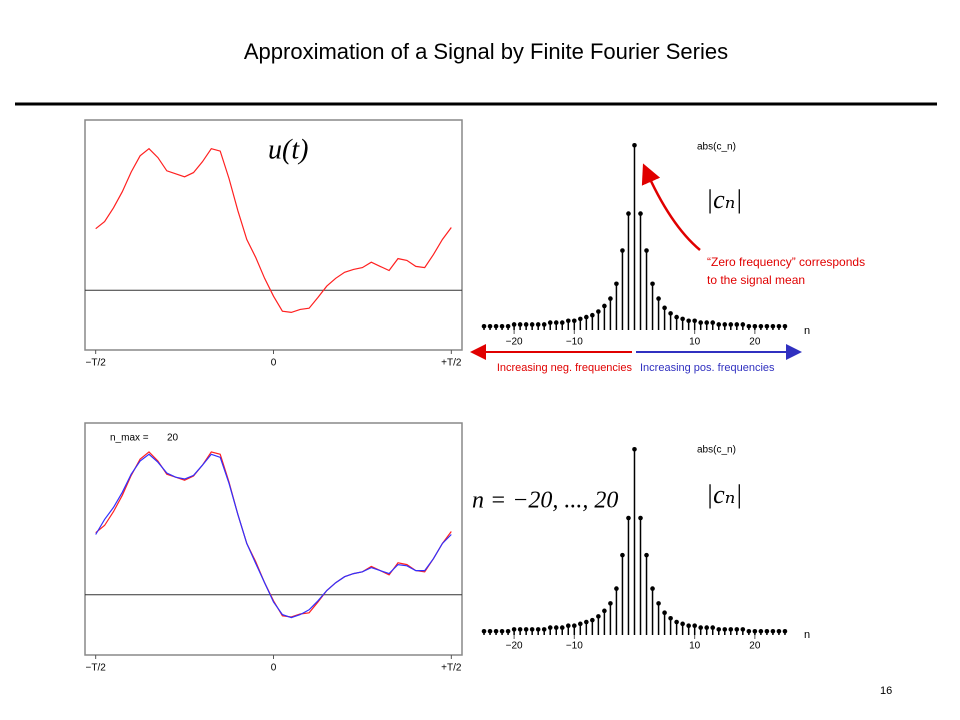 The height and width of the screenshot is (720, 960). Describe the element at coordinates (574, 646) in the screenshot. I see `x-tick-label: −10` at that location.